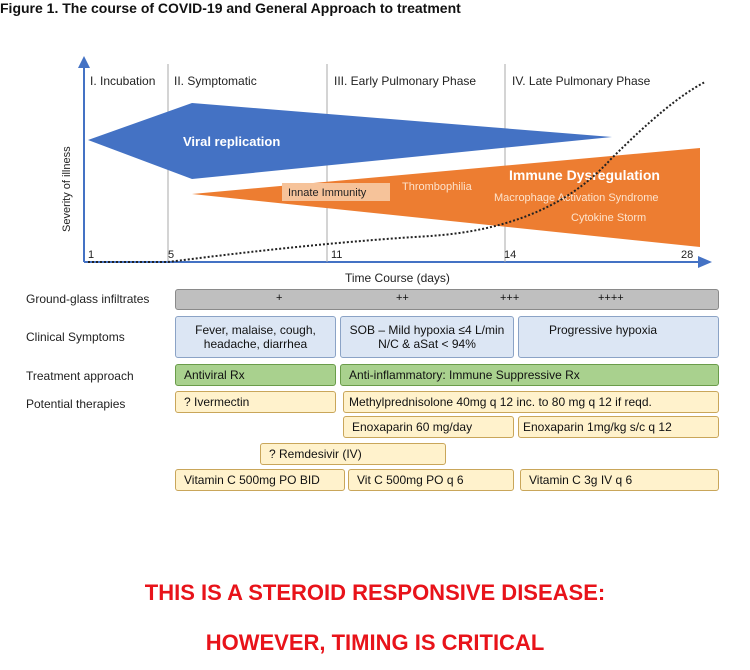 The height and width of the screenshot is (670, 750). What do you see at coordinates (171, 255) in the screenshot?
I see `x-tick-5: 5` at bounding box center [171, 255].